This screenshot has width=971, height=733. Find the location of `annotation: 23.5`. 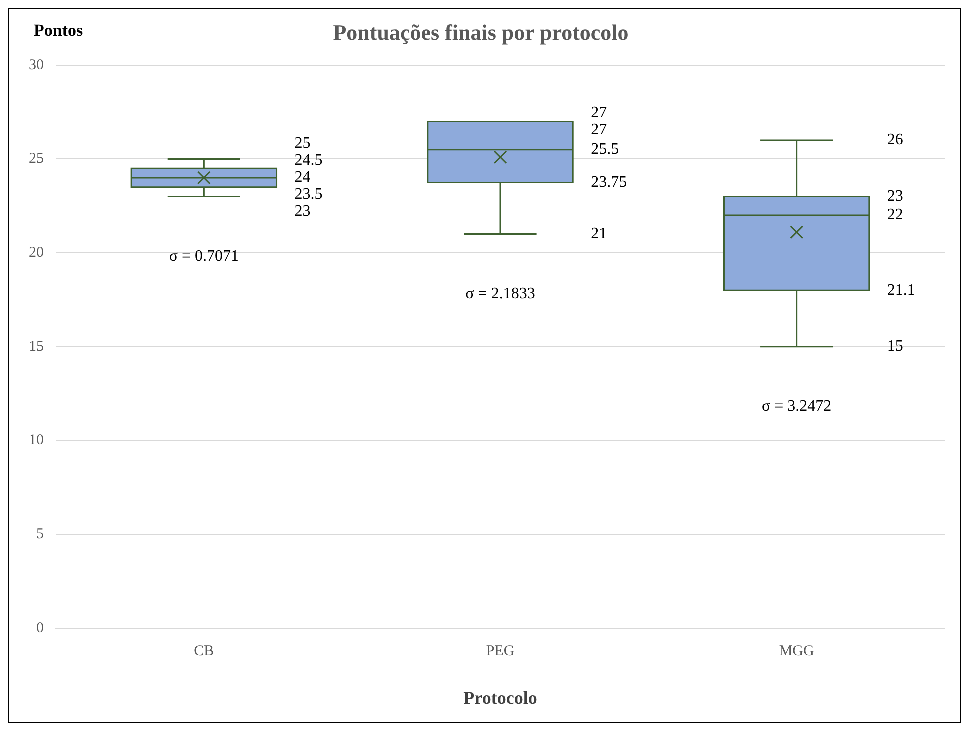

annotation: 23.5 is located at coordinates (308, 195).